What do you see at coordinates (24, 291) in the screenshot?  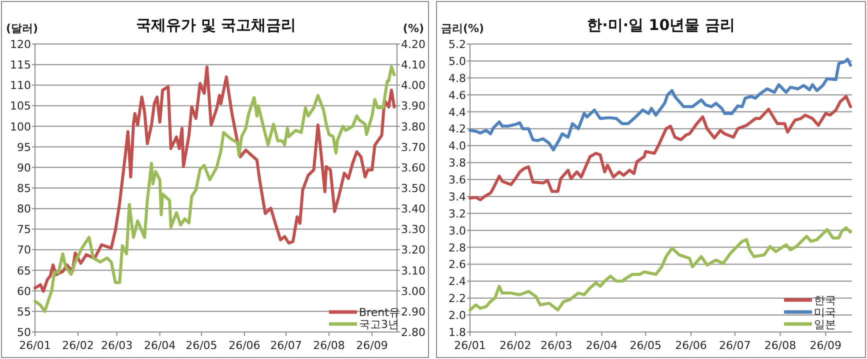 I see `y-tick-label: 60` at bounding box center [24, 291].